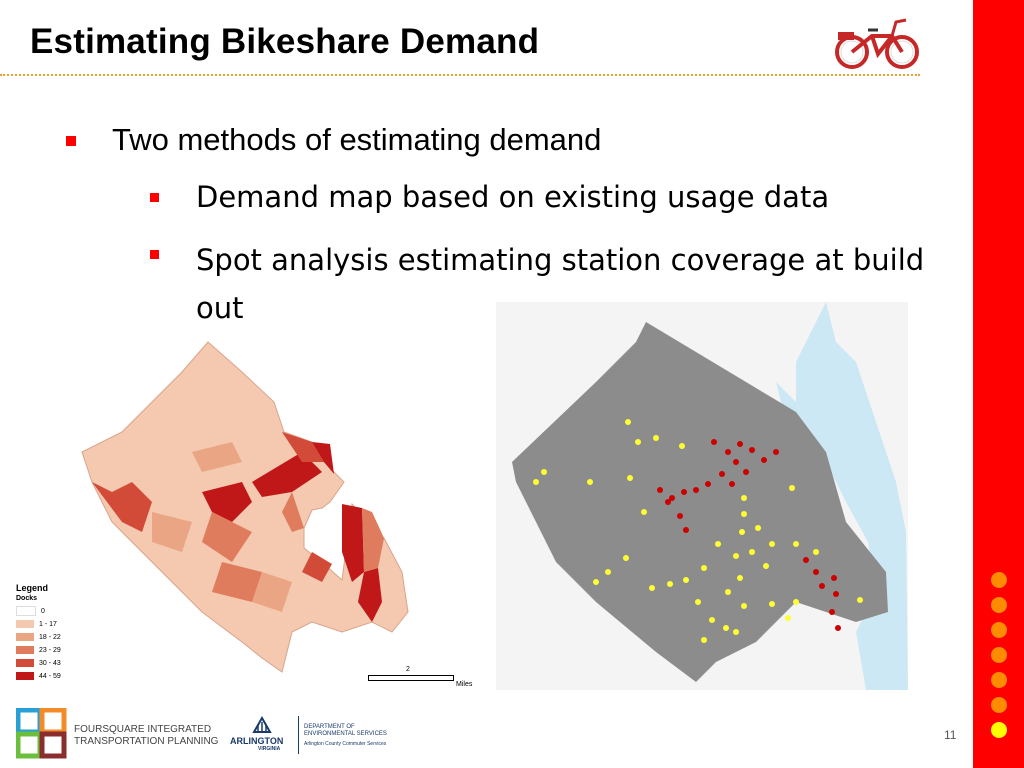 The height and width of the screenshot is (768, 1024). I want to click on legend-item: 1 - 17, so click(48, 624).